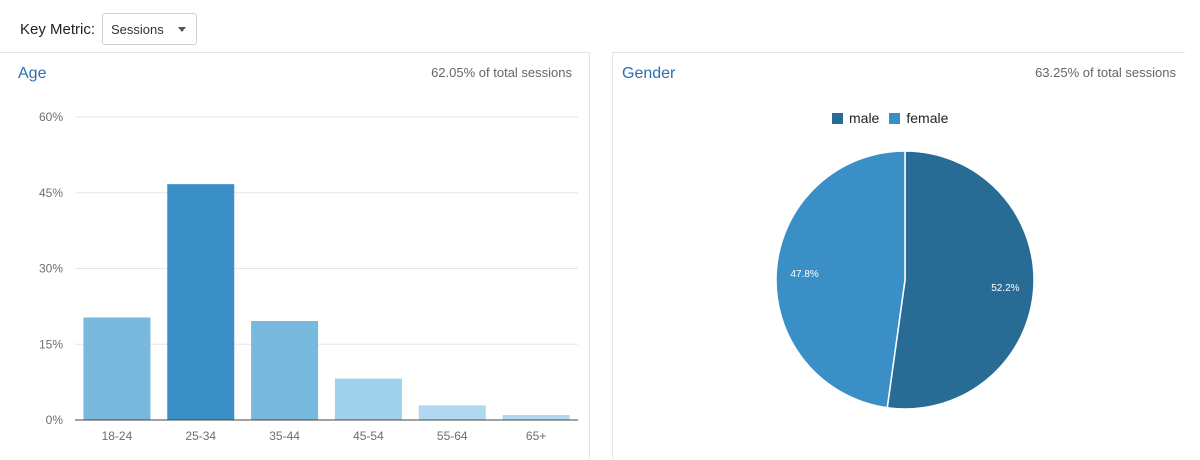 Image resolution: width=1200 pixels, height=460 pixels. I want to click on legend-label: female, so click(927, 118).